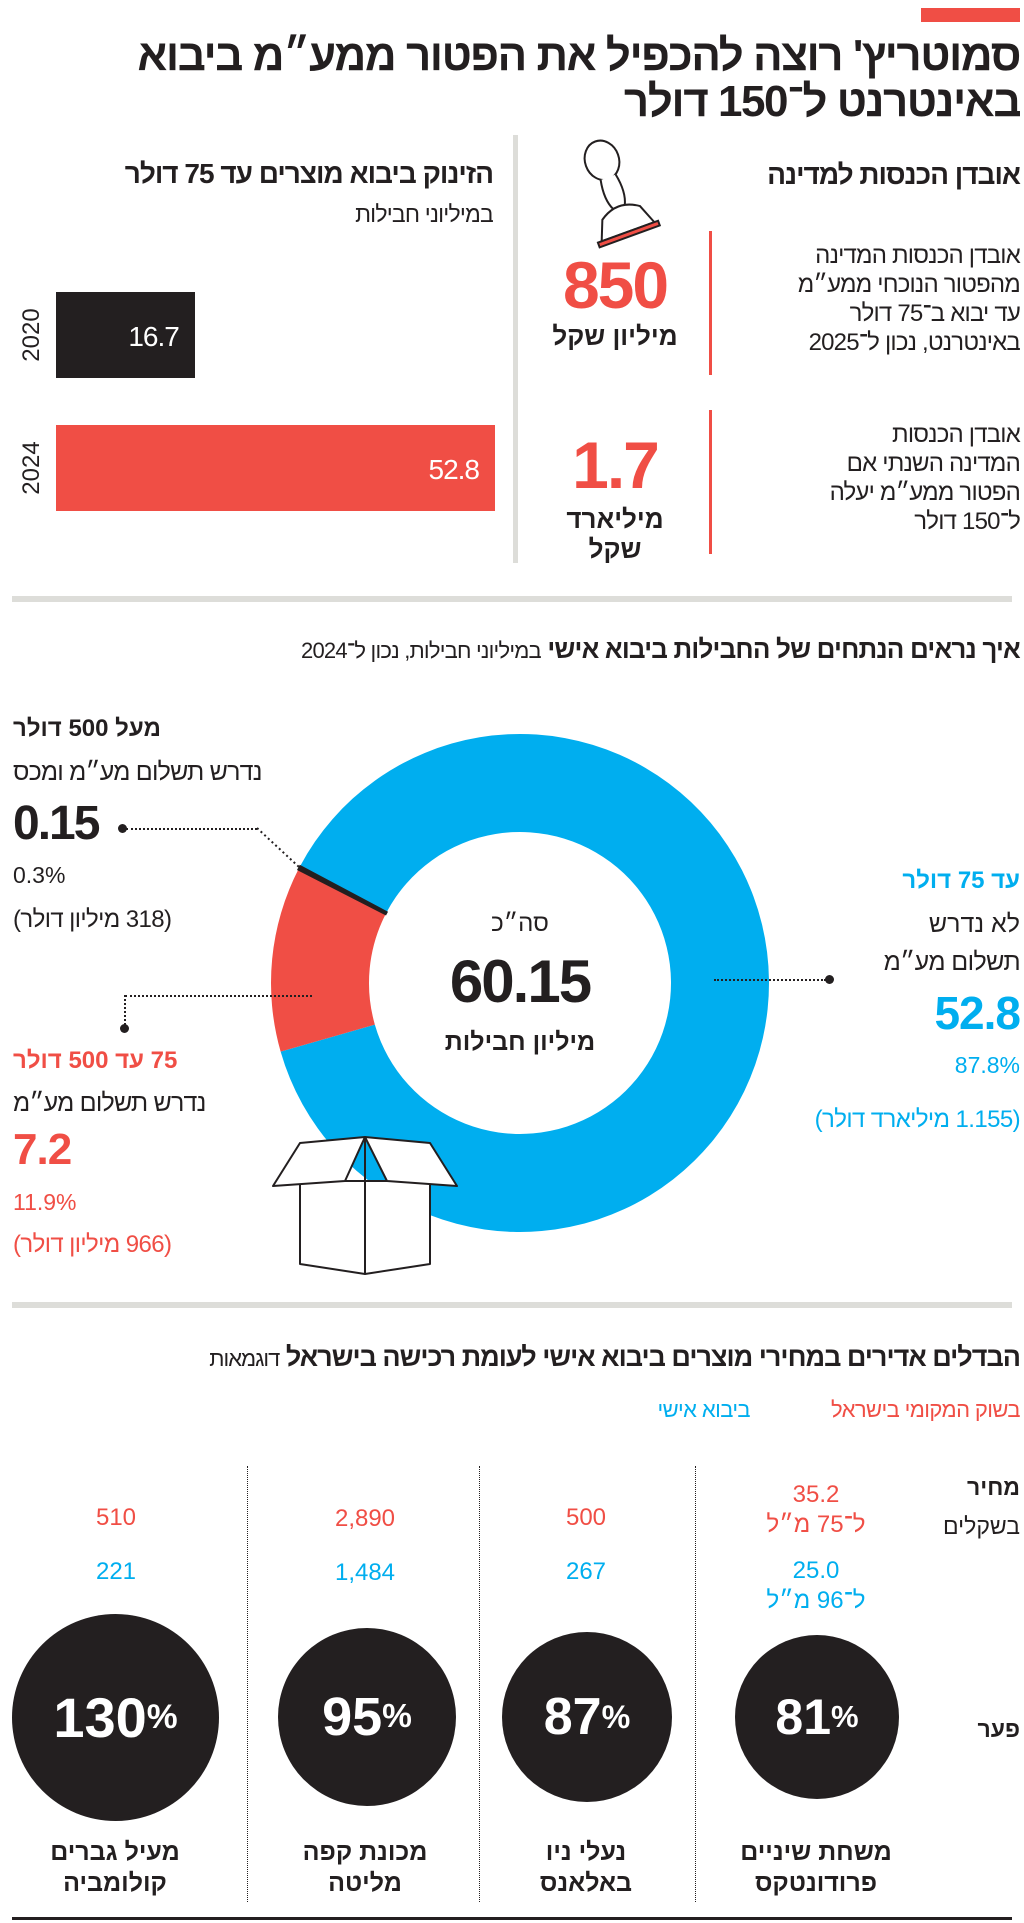  What do you see at coordinates (56, 823) in the screenshot?
I see `slice-over500-value: 0.15` at bounding box center [56, 823].